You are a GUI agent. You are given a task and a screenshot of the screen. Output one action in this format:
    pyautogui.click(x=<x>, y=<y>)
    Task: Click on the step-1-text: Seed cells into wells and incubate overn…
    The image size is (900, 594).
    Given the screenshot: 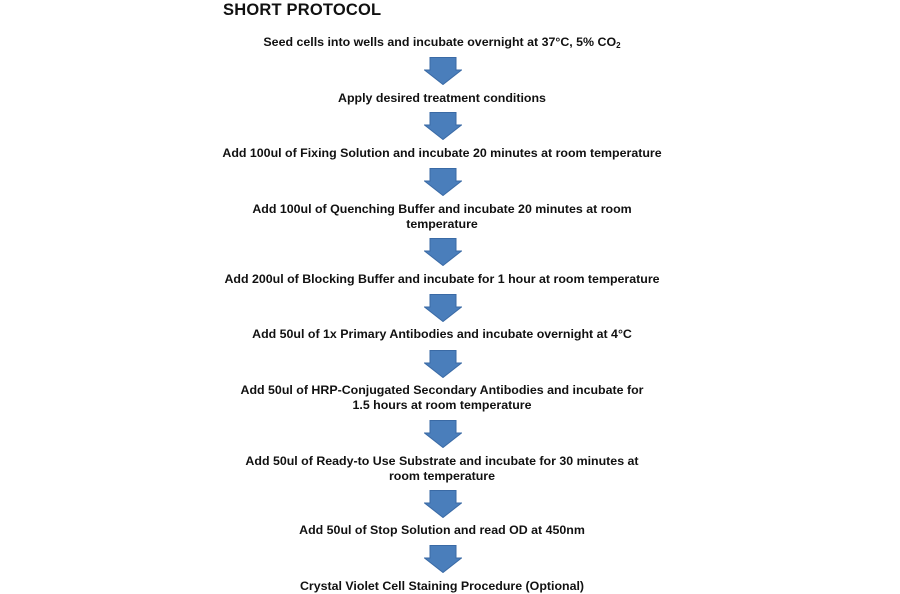 What is the action you would take?
    pyautogui.click(x=440, y=42)
    